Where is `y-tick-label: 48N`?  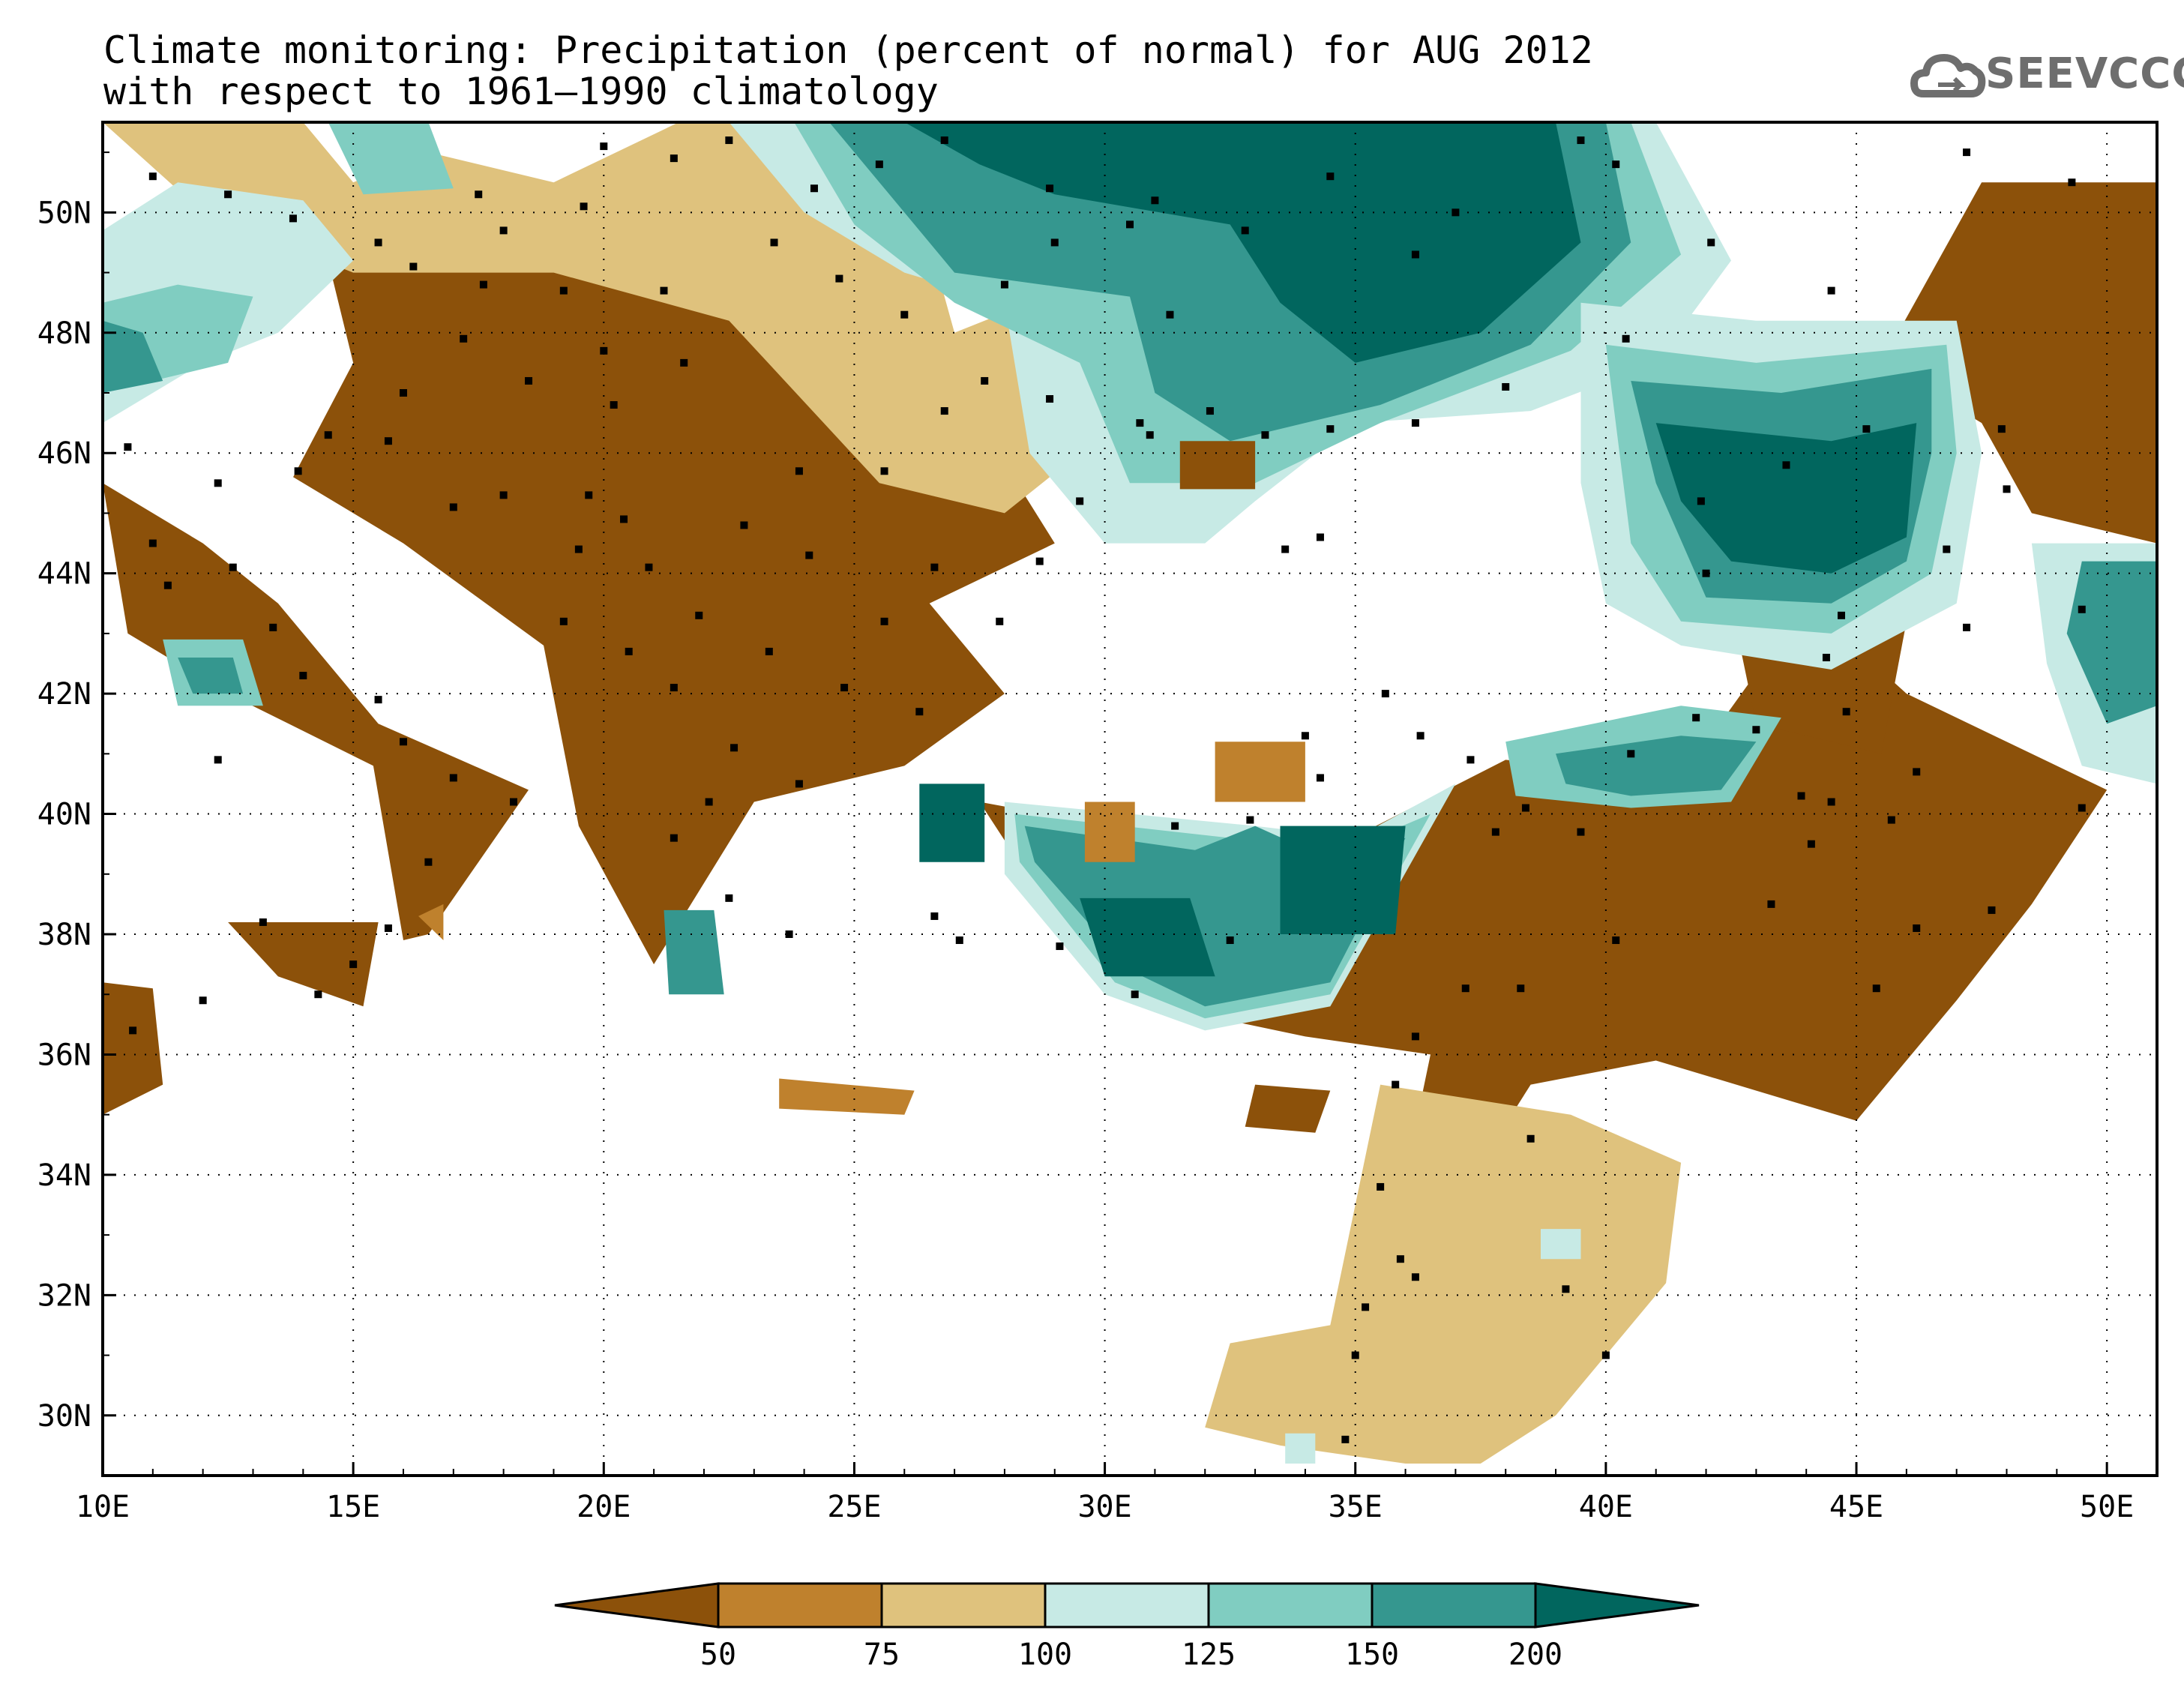
y-tick-label: 48N is located at coordinates (64, 333).